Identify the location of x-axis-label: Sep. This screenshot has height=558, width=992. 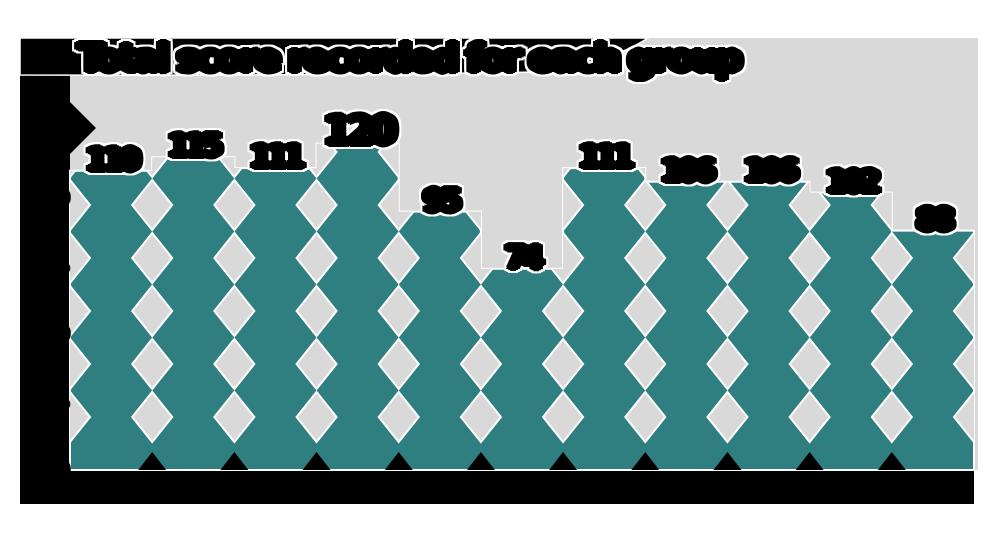
(771, 486).